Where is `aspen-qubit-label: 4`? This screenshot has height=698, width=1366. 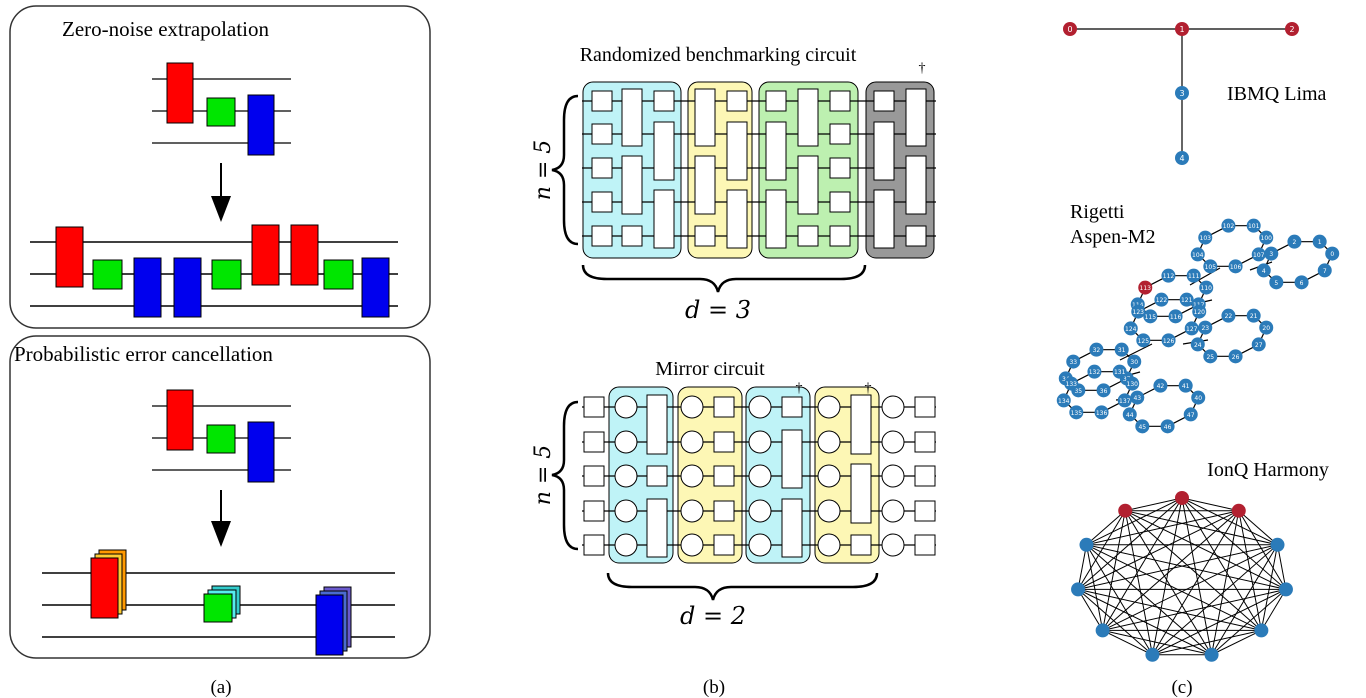 aspen-qubit-label: 4 is located at coordinates (1264, 271).